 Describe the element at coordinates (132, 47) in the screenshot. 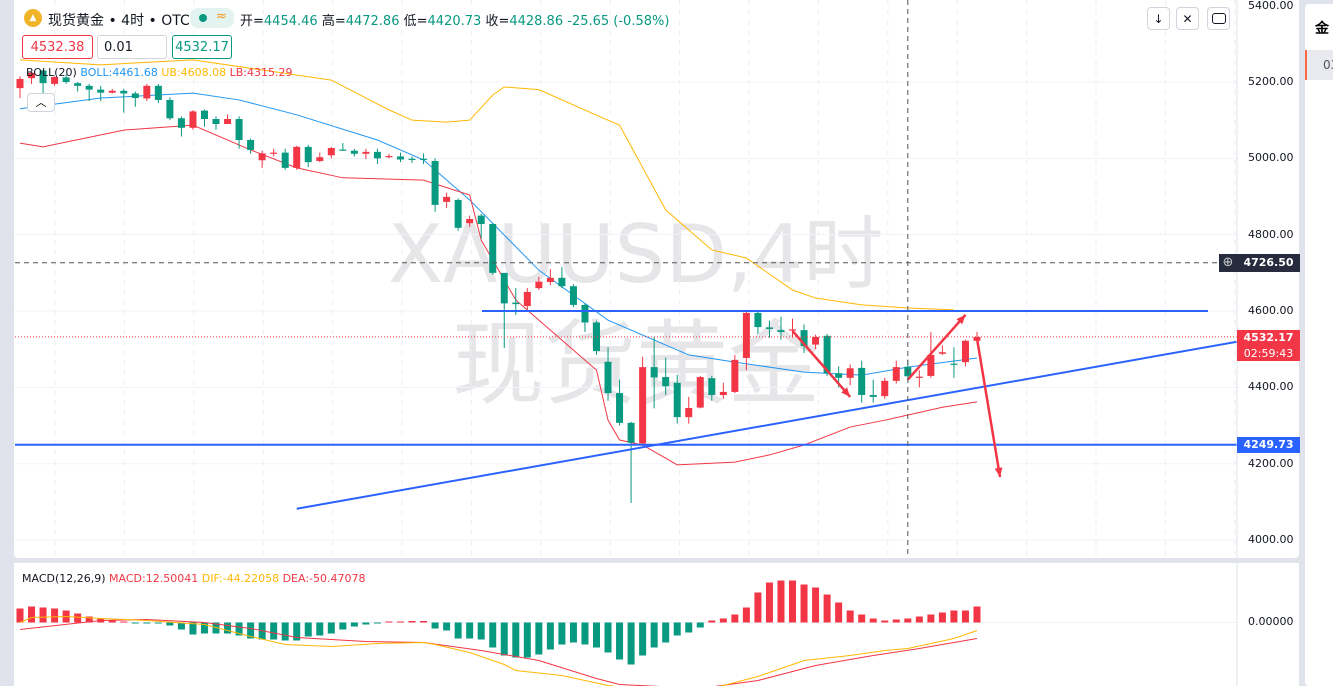

I see `quantity-input: 0.01` at that location.